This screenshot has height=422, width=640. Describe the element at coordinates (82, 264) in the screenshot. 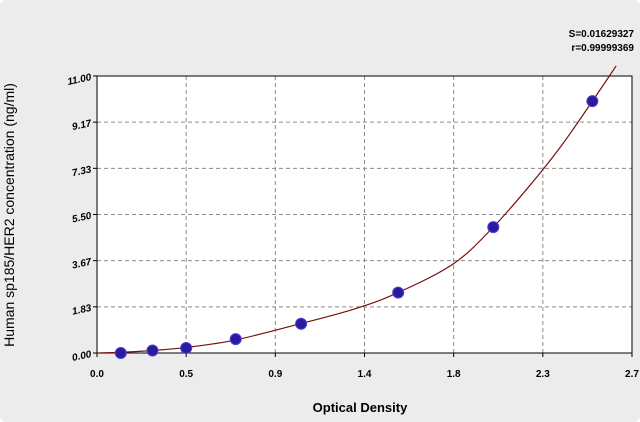

I see `y-tick-label: 3.67` at that location.